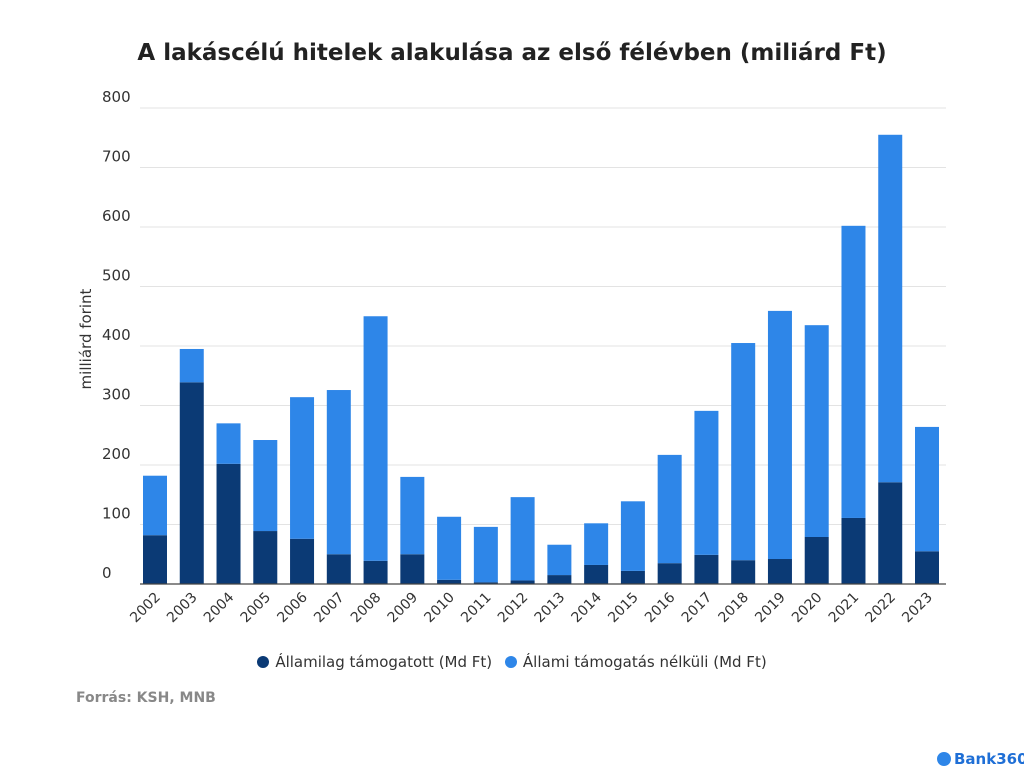 The width and height of the screenshot is (1024, 782). I want to click on bar-unsupported-2021, so click(853, 371).